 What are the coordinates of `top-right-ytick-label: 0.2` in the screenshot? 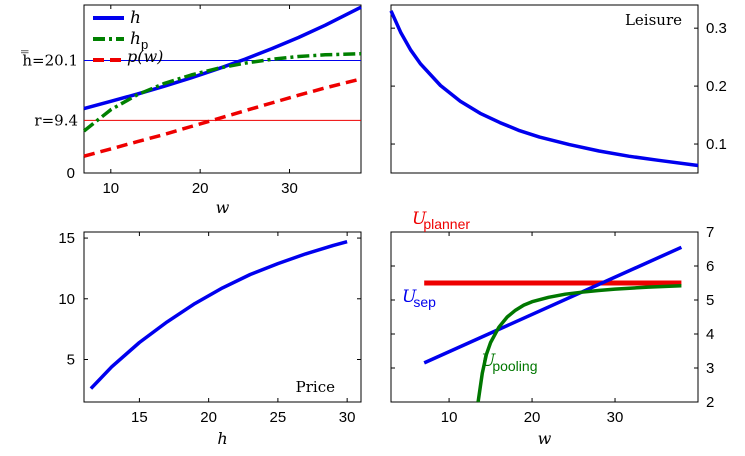 It's located at (716, 86).